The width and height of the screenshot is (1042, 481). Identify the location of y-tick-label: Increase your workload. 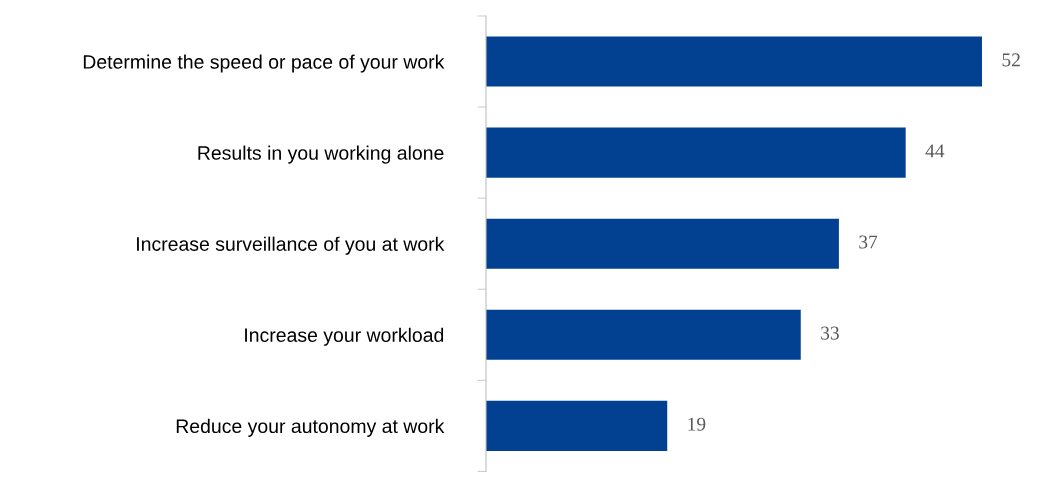
(344, 336).